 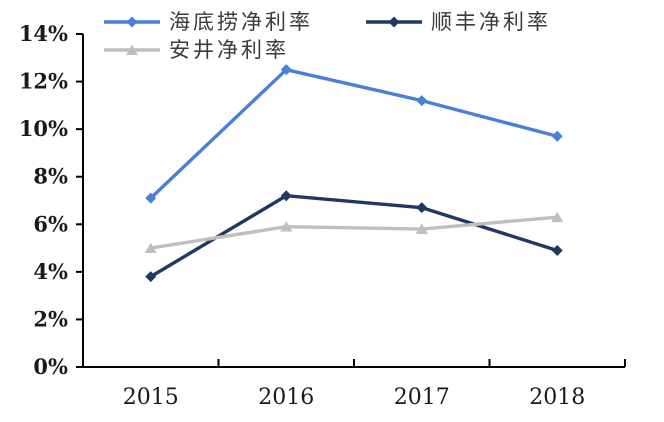 What do you see at coordinates (50, 271) in the screenshot?
I see `y-axis-tick-label: 4%` at bounding box center [50, 271].